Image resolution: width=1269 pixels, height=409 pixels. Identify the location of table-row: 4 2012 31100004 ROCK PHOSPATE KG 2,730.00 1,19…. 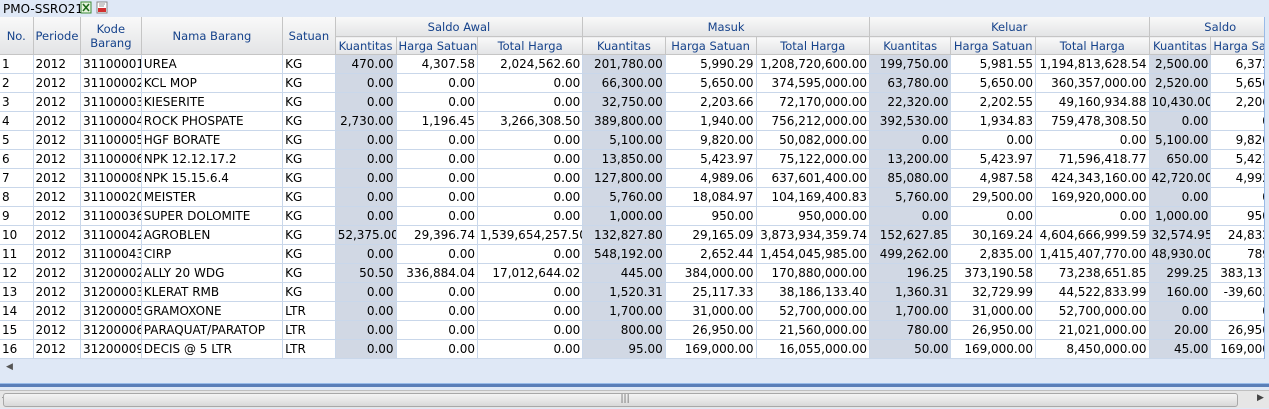
(632, 121).